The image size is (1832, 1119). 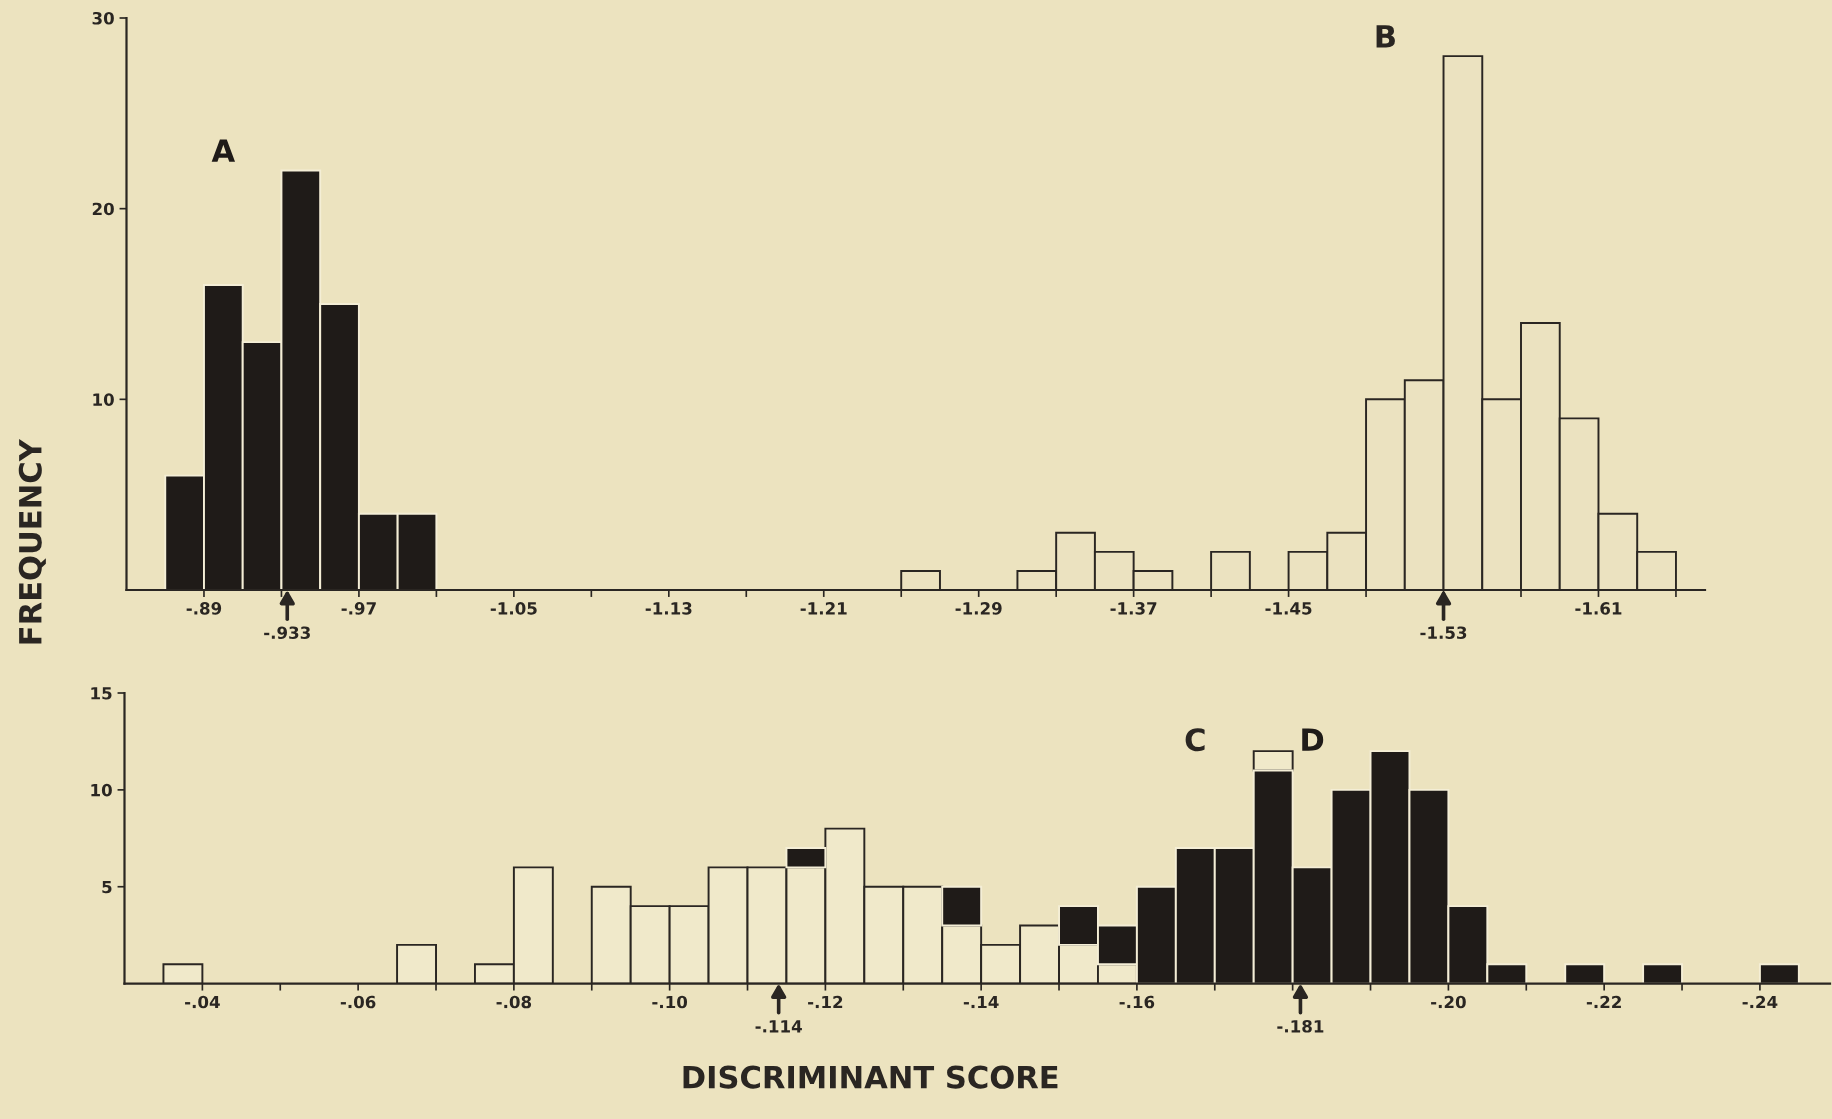 What do you see at coordinates (978, 608) in the screenshot?
I see `x-tick-label: -1.29` at bounding box center [978, 608].